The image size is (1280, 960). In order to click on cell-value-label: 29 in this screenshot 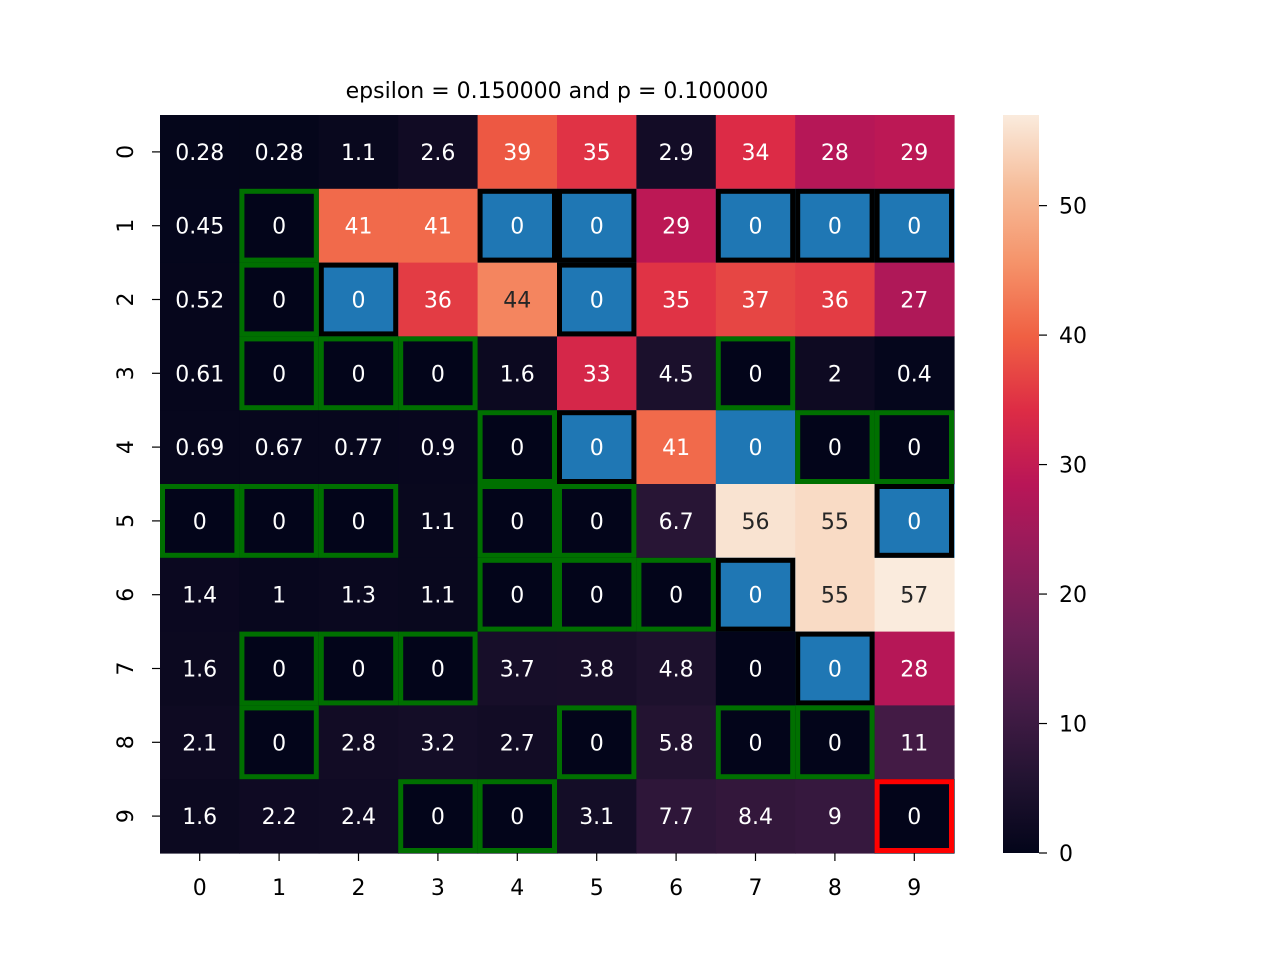, I will do `click(914, 153)`.